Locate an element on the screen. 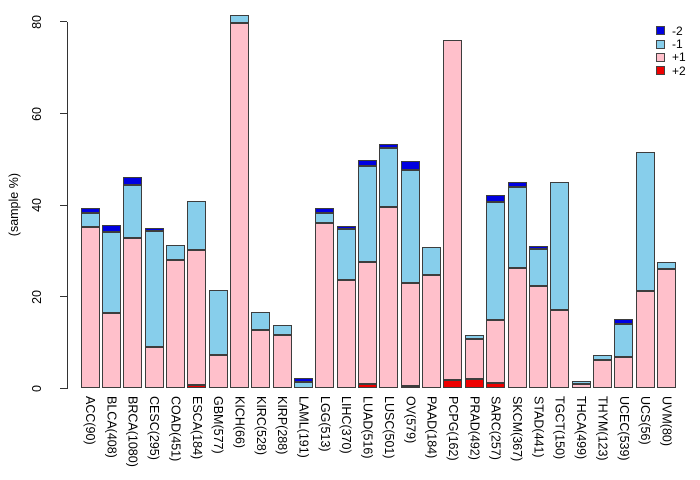  y-tick-label-20: 20 is located at coordinates (37, 297).